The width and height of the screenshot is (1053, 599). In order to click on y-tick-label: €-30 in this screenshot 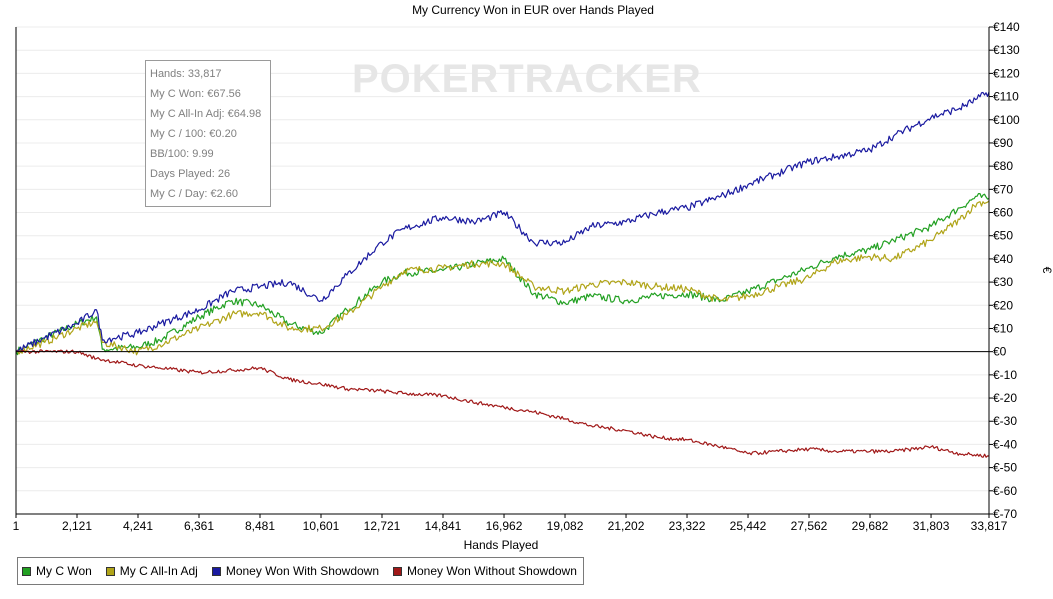, I will do `click(1005, 421)`.